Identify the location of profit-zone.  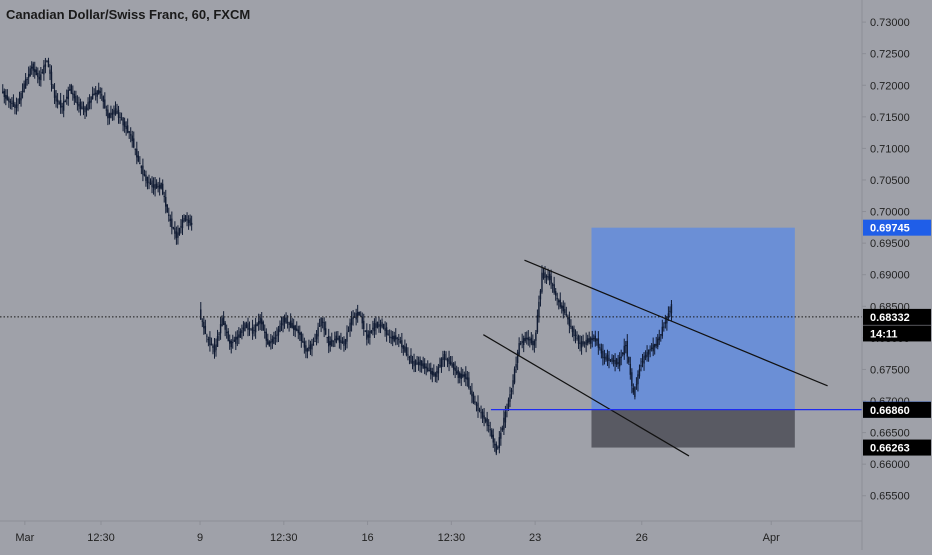
(693, 318).